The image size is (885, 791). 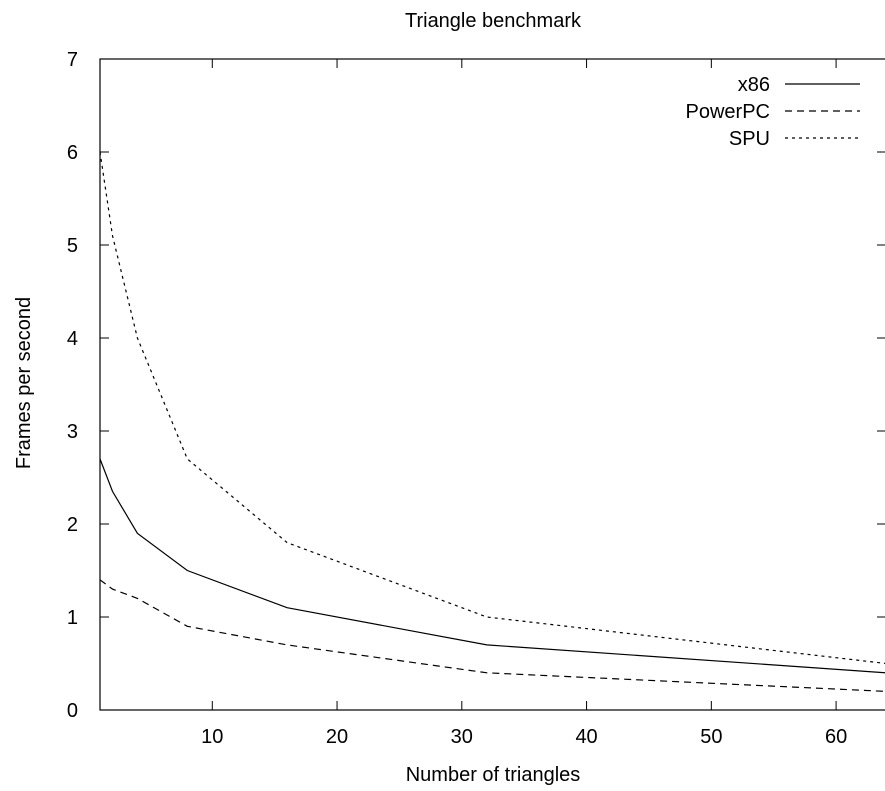 I want to click on y-tick-label: 1, so click(x=72, y=618).